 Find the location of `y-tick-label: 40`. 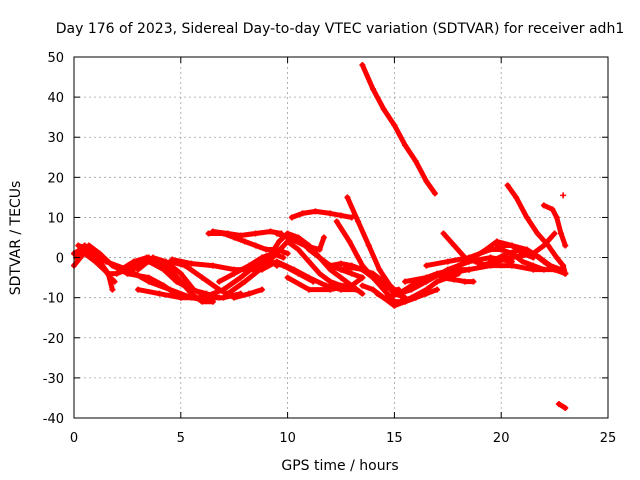

y-tick-label: 40 is located at coordinates (55, 98).